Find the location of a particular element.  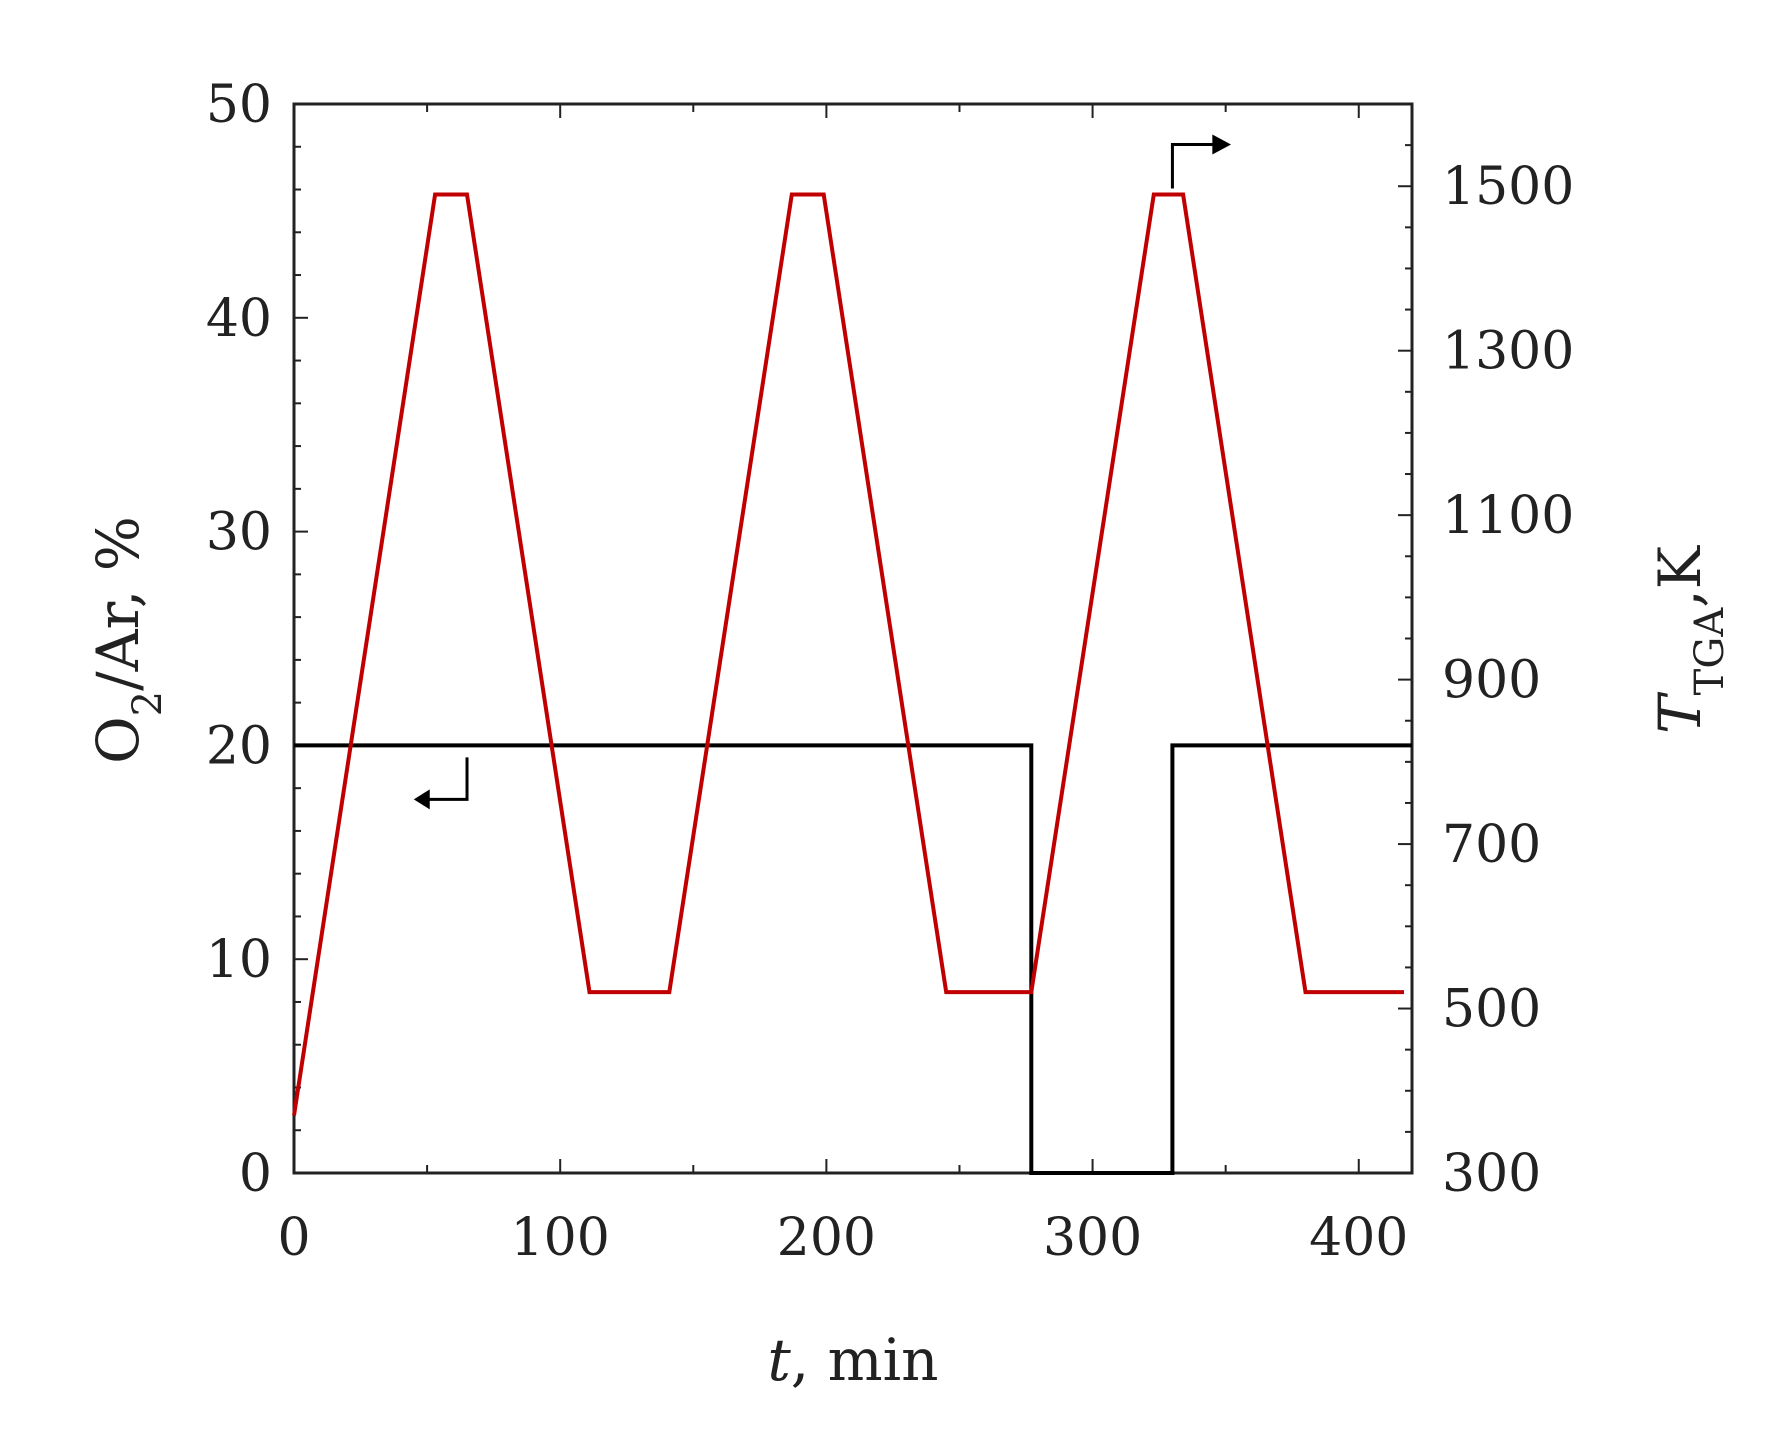

y-right-axis-unit: ,K is located at coordinates (1680, 575).